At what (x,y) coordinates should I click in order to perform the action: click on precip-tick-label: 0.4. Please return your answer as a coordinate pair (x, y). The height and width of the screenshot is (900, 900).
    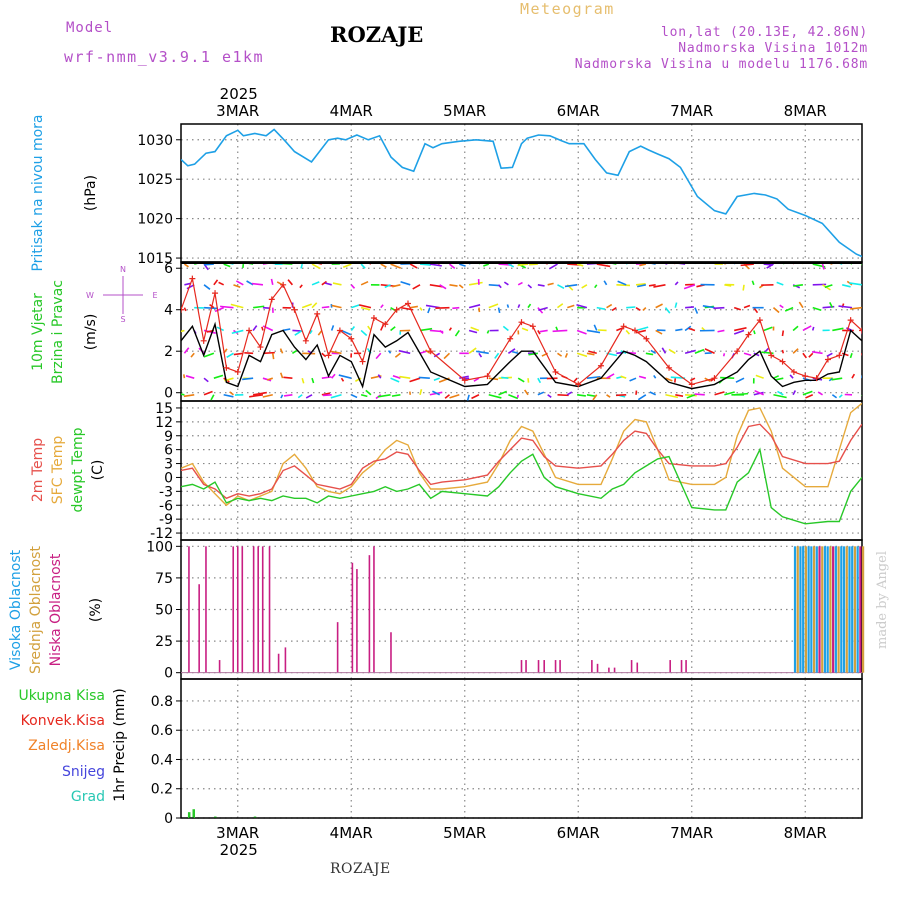
    Looking at the image, I should click on (162, 760).